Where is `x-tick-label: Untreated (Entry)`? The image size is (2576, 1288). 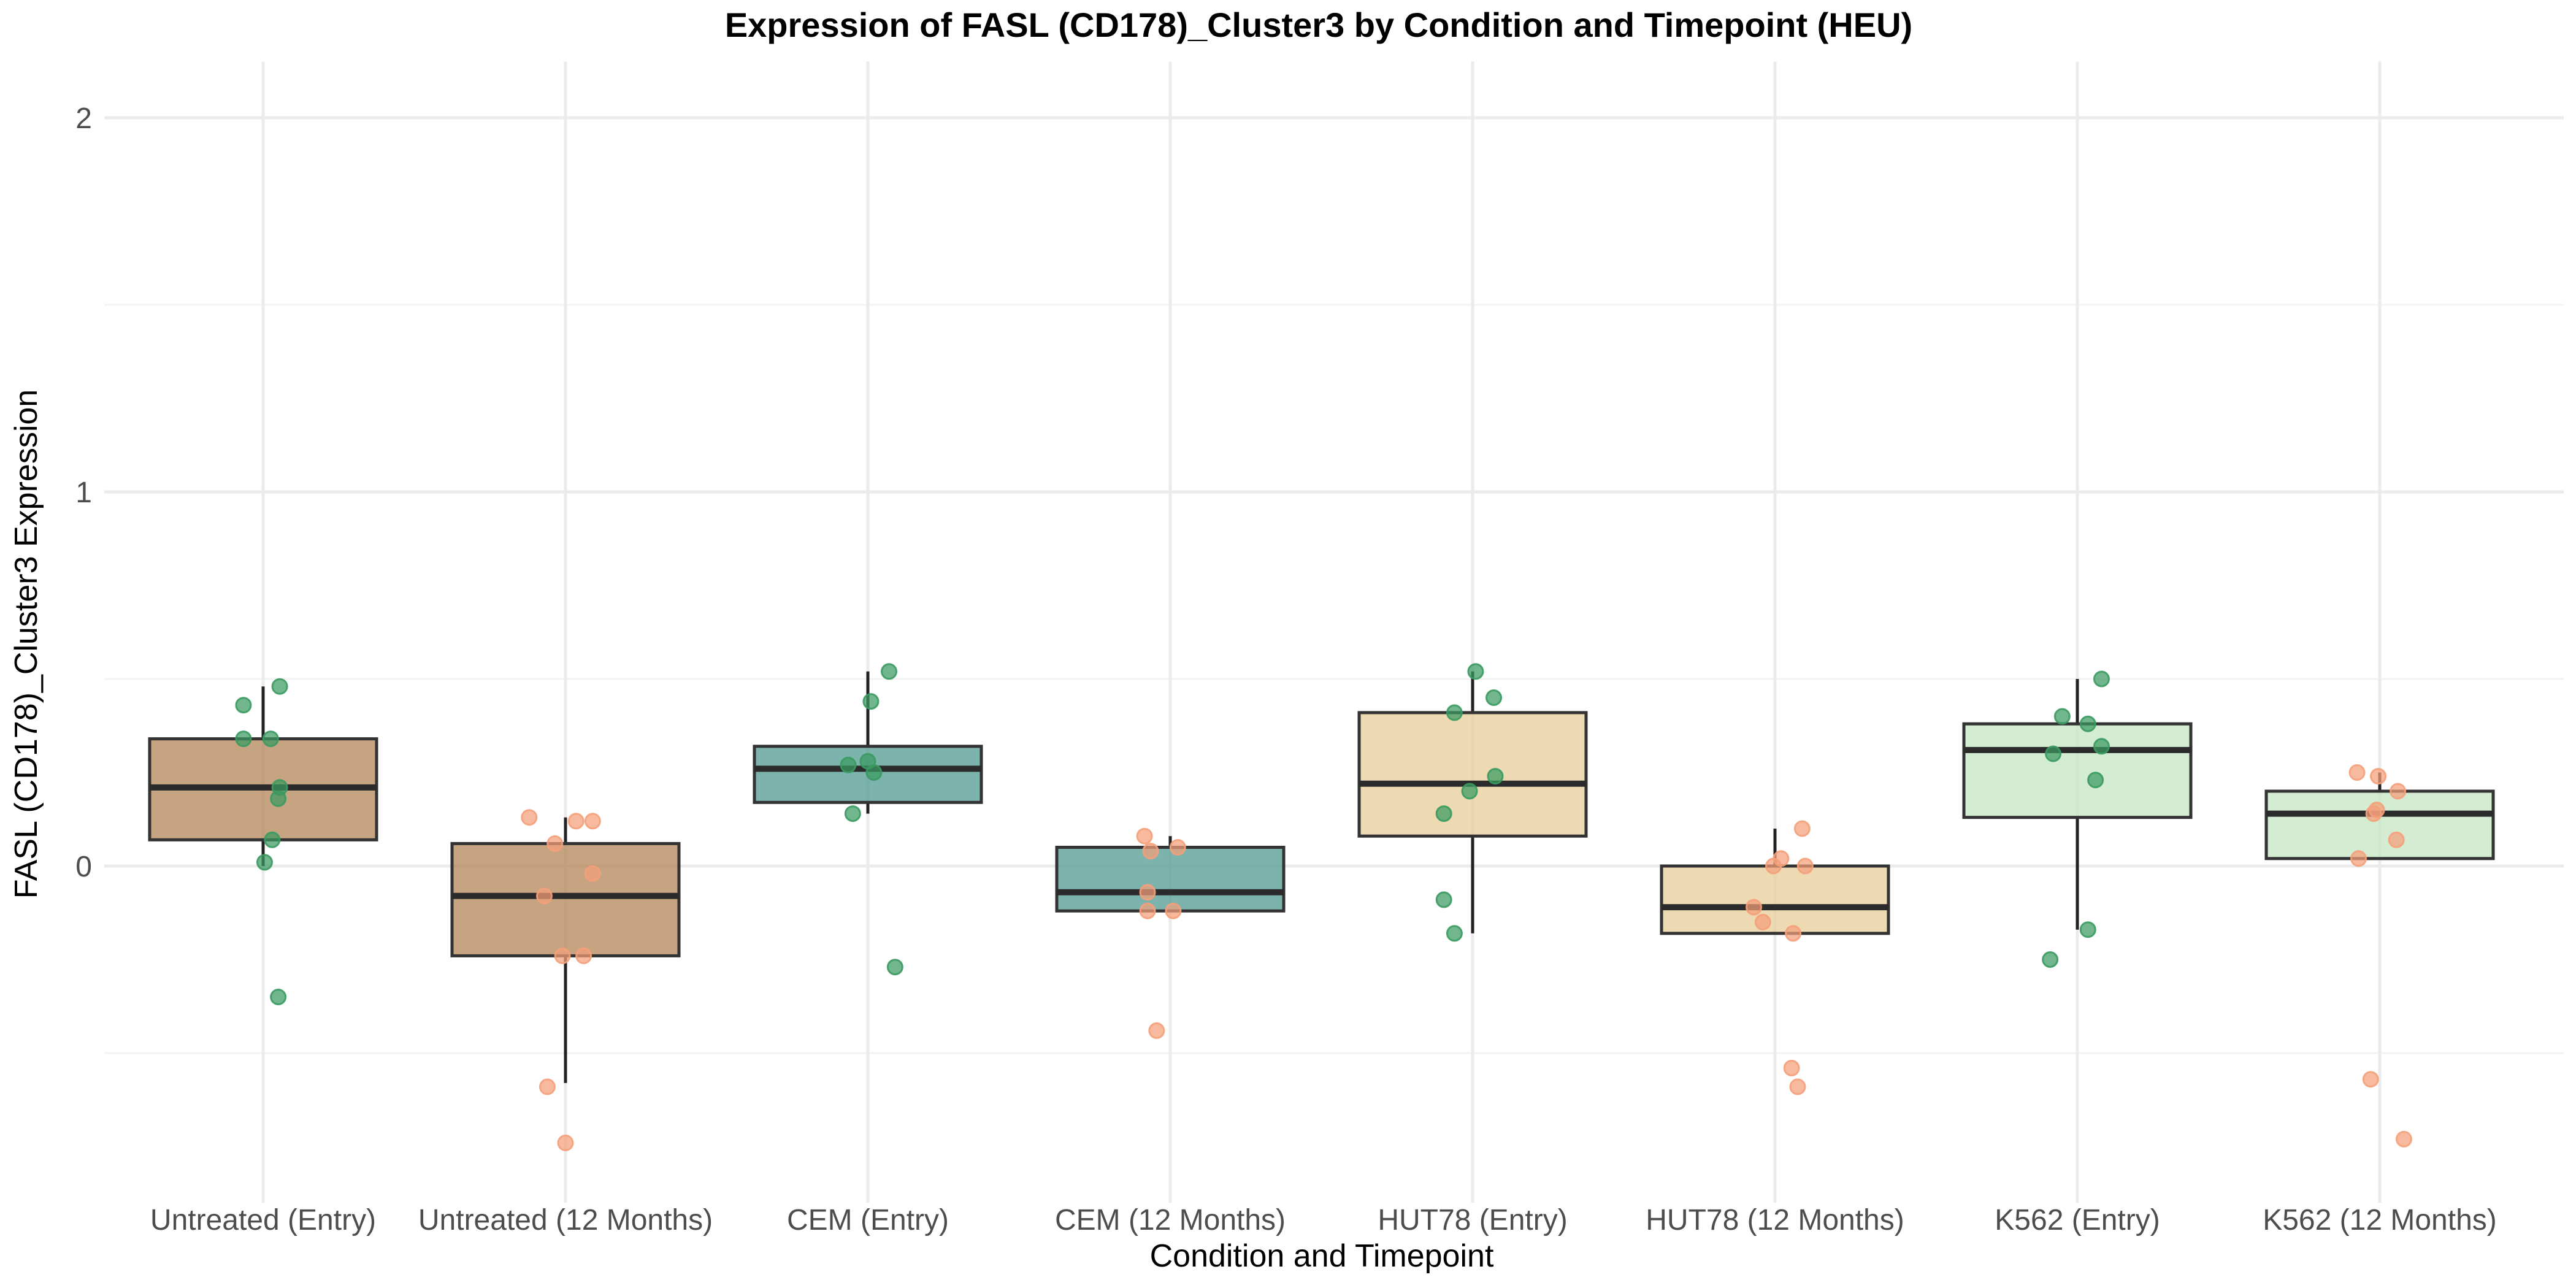
x-tick-label: Untreated (Entry) is located at coordinates (263, 1220).